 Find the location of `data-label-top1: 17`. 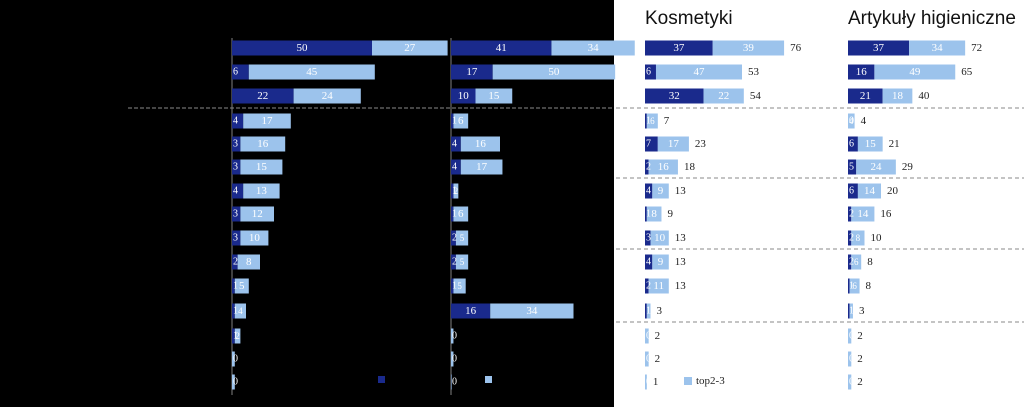

data-label-top1: 17 is located at coordinates (472, 72).